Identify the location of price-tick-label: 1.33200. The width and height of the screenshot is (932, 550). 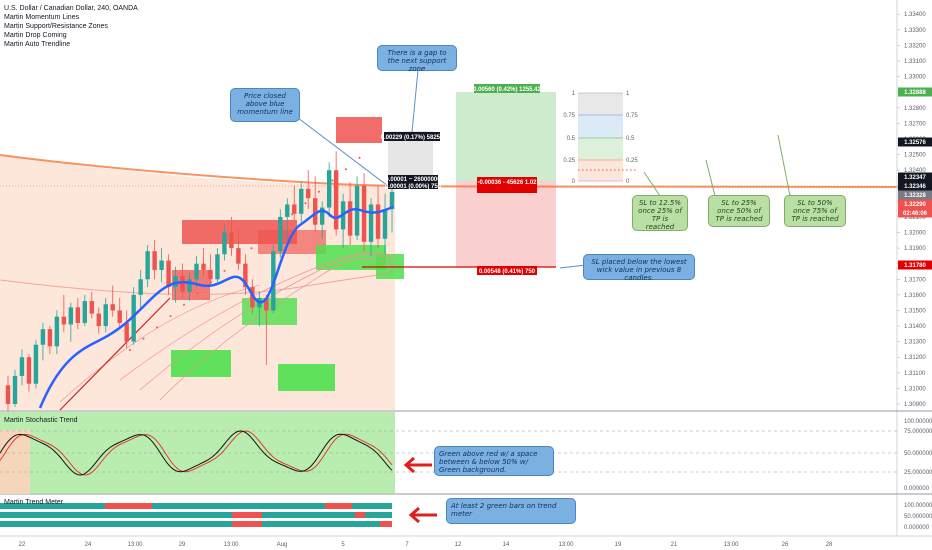
(915, 46).